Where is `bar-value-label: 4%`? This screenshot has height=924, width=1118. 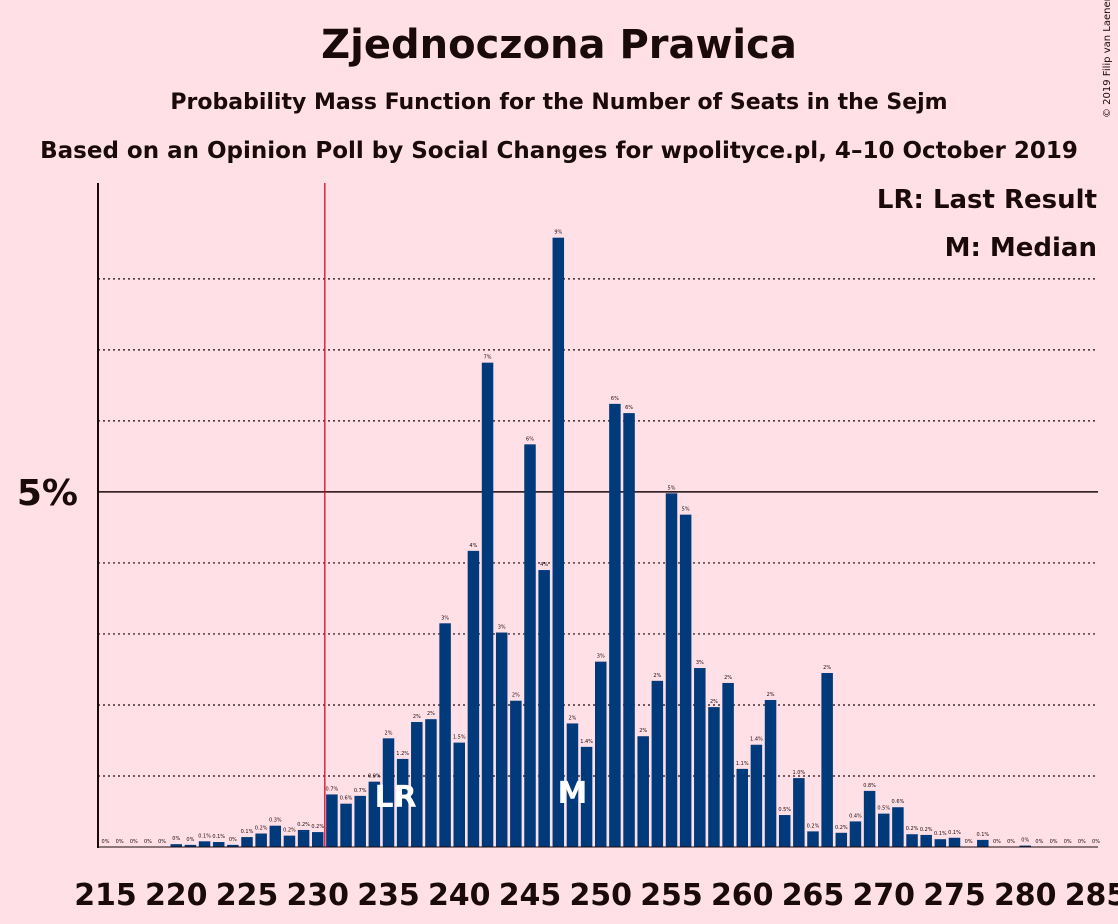
bar-value-label: 4% is located at coordinates (473, 546).